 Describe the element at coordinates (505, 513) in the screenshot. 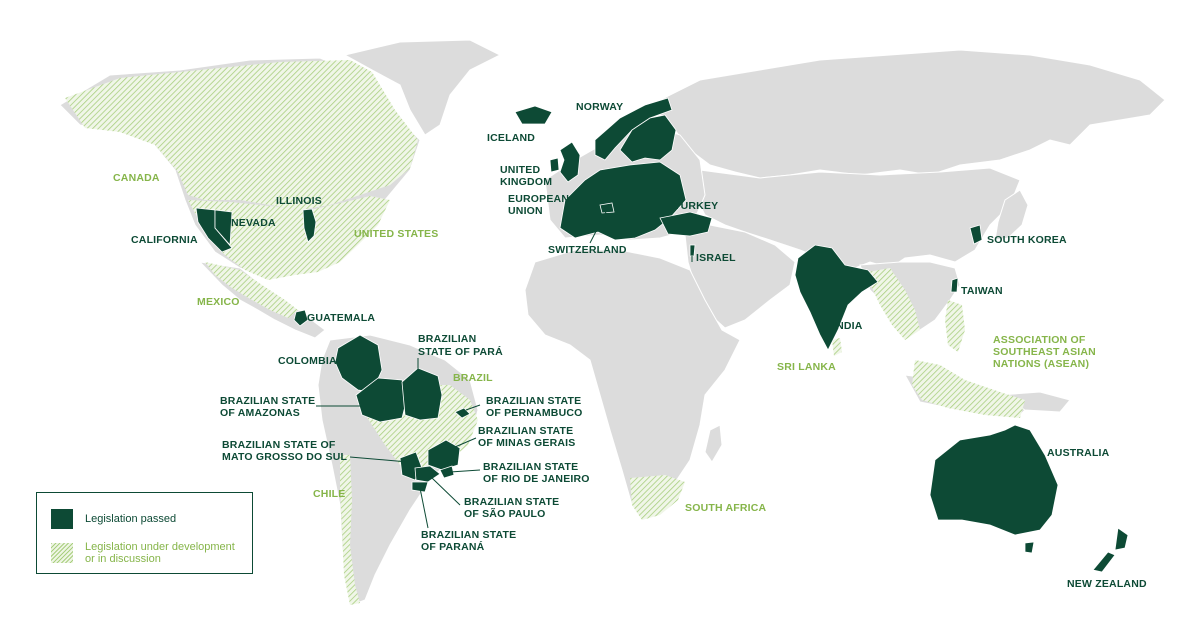

I see `saopaulo-label-2: OF SÃO PAULO` at that location.